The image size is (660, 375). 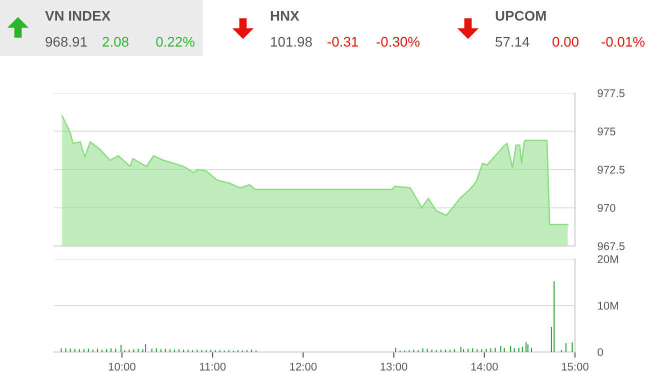 What do you see at coordinates (565, 41) in the screenshot?
I see `text: 0.00` at bounding box center [565, 41].